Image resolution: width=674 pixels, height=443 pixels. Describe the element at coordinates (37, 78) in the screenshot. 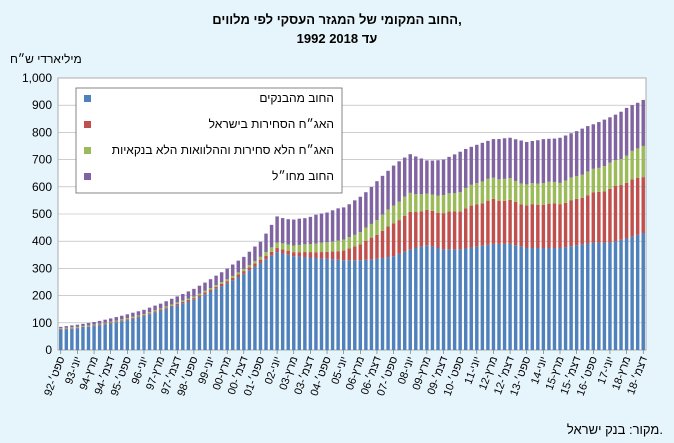

I see `y-tick-label: 1,000` at that location.